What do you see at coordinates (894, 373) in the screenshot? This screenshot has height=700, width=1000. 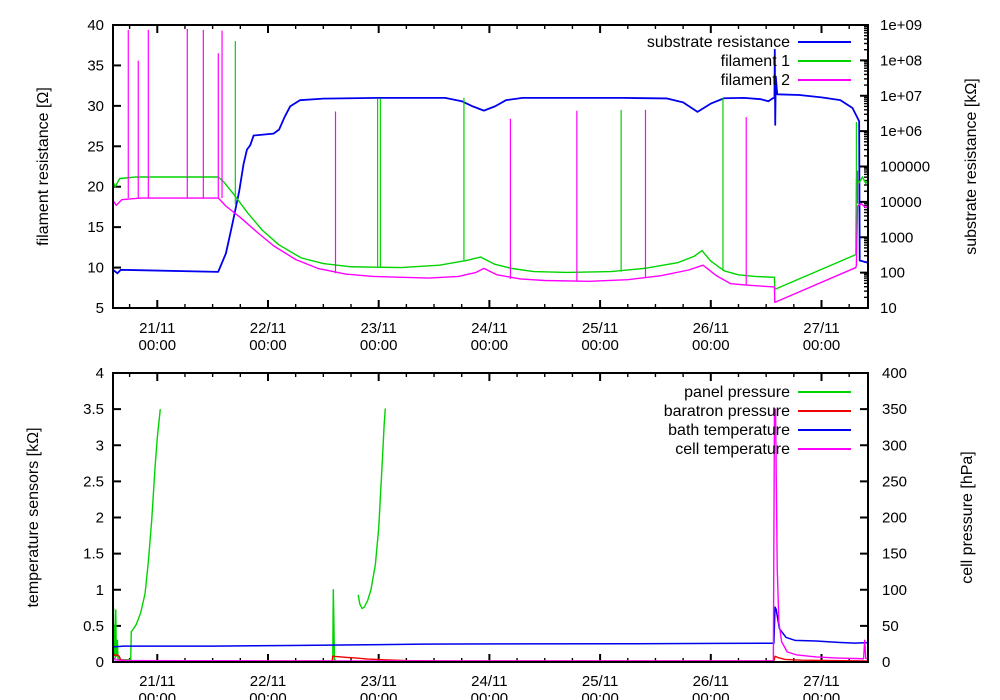 I see `y-right-tick-label: 400` at bounding box center [894, 373].